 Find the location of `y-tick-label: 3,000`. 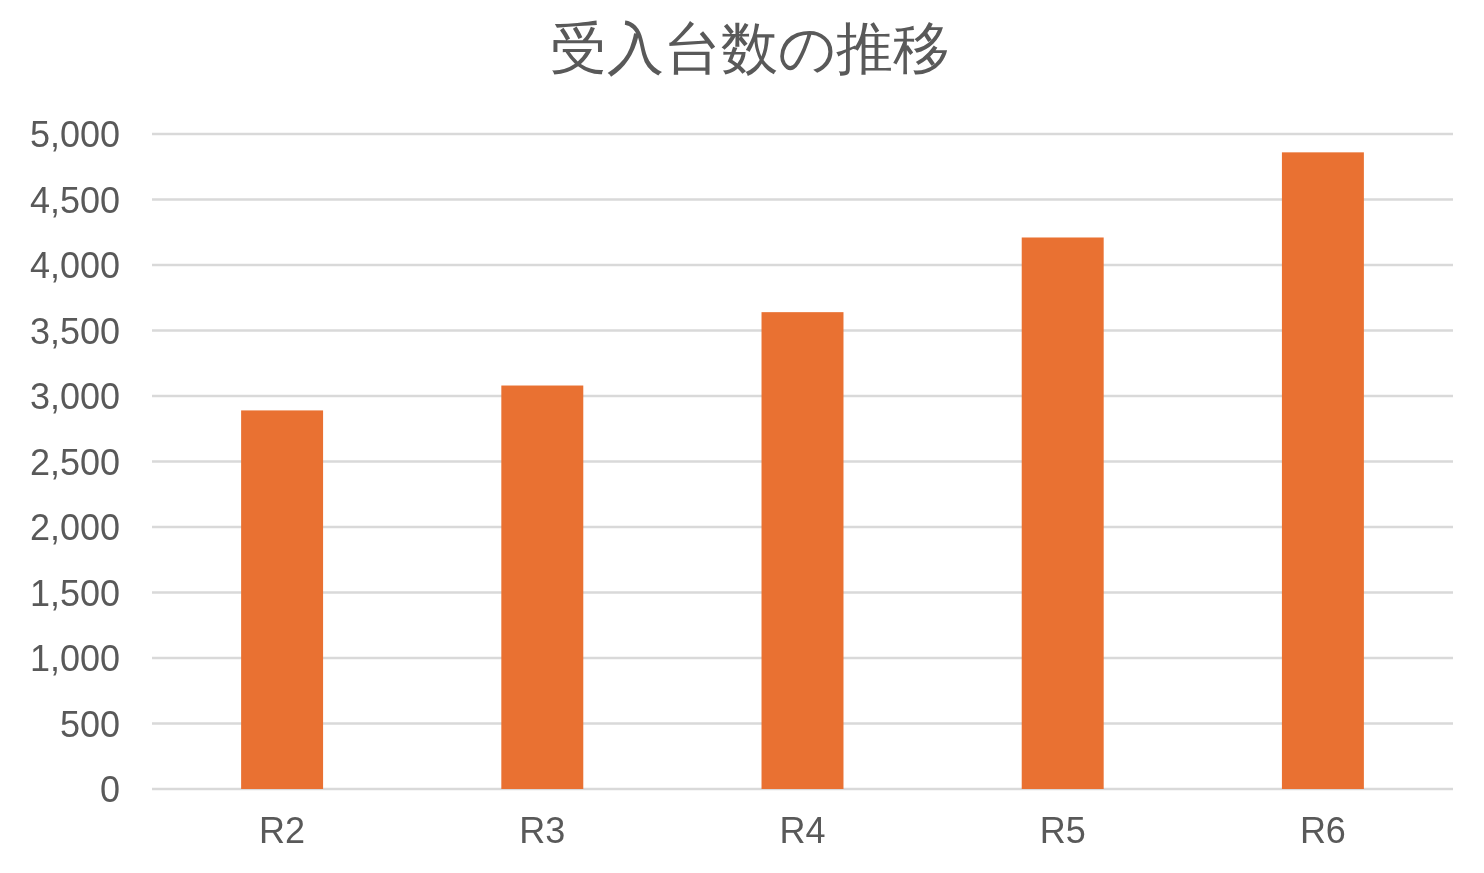

y-tick-label: 3,000 is located at coordinates (74, 396).